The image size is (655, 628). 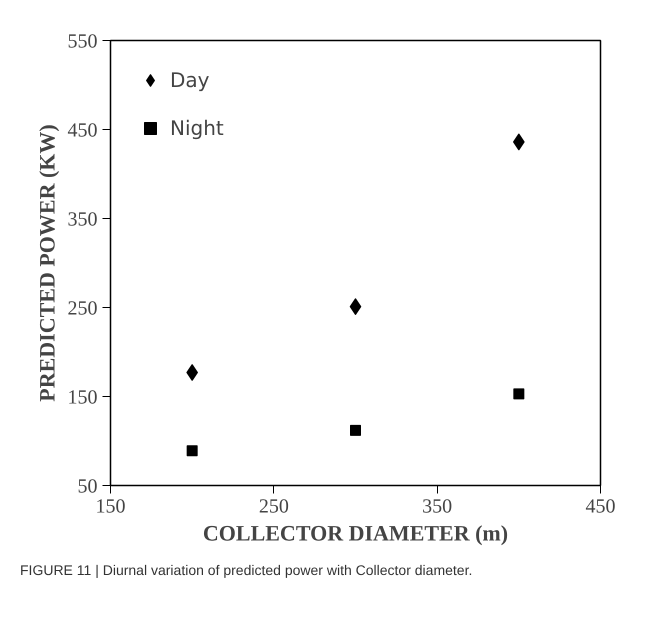 What do you see at coordinates (47, 263) in the screenshot?
I see `y-axis-title: PREDICTED POWER (KW)` at bounding box center [47, 263].